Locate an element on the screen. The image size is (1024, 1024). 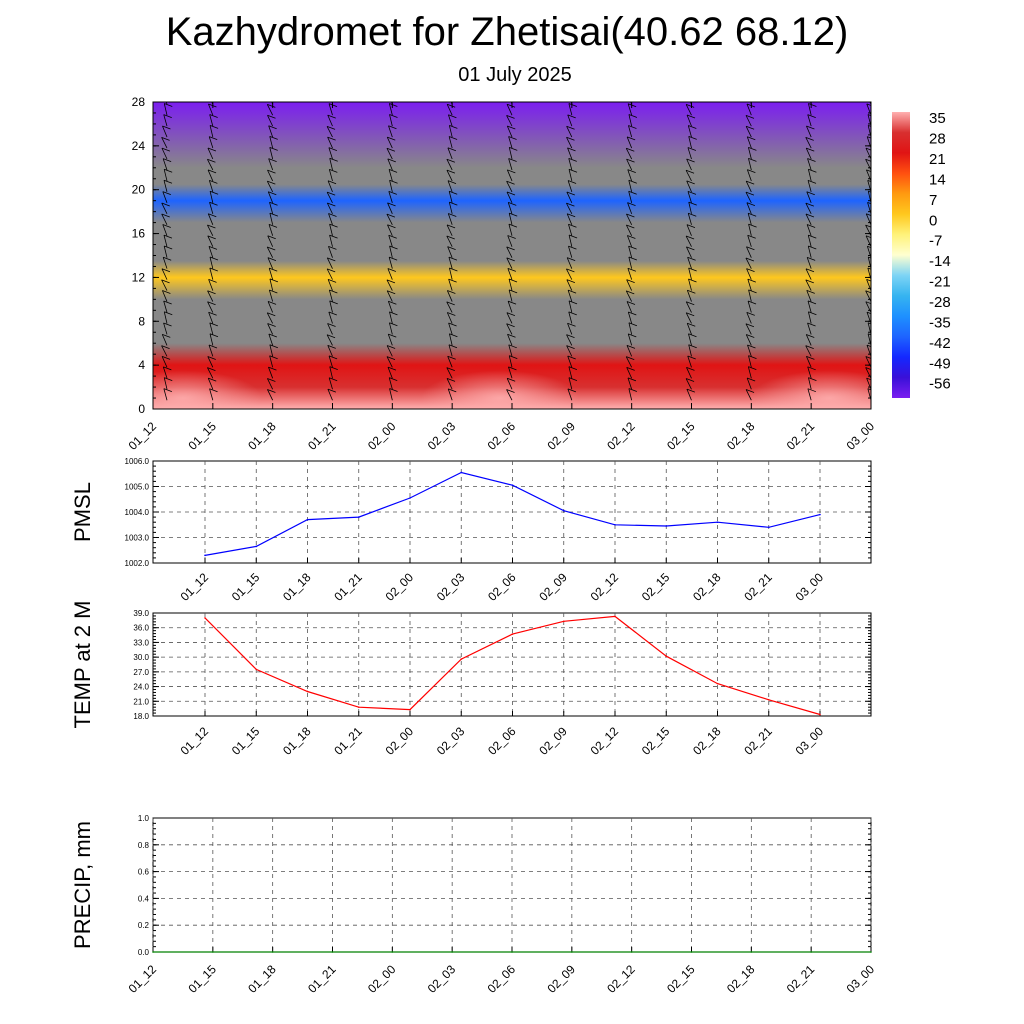
y-tick-label: 4 is located at coordinates (141, 365).